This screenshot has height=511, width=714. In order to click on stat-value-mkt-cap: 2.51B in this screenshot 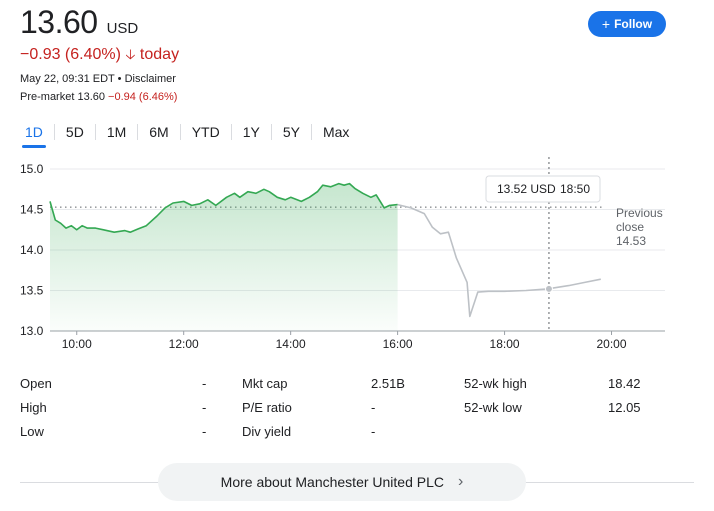, I will do `click(388, 383)`.